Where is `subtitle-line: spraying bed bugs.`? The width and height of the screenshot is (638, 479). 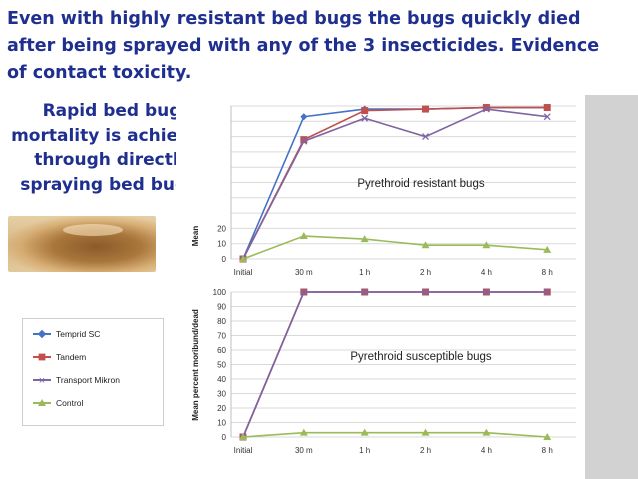
subtitle-line: spraying bed bugs. is located at coordinates (112, 184).